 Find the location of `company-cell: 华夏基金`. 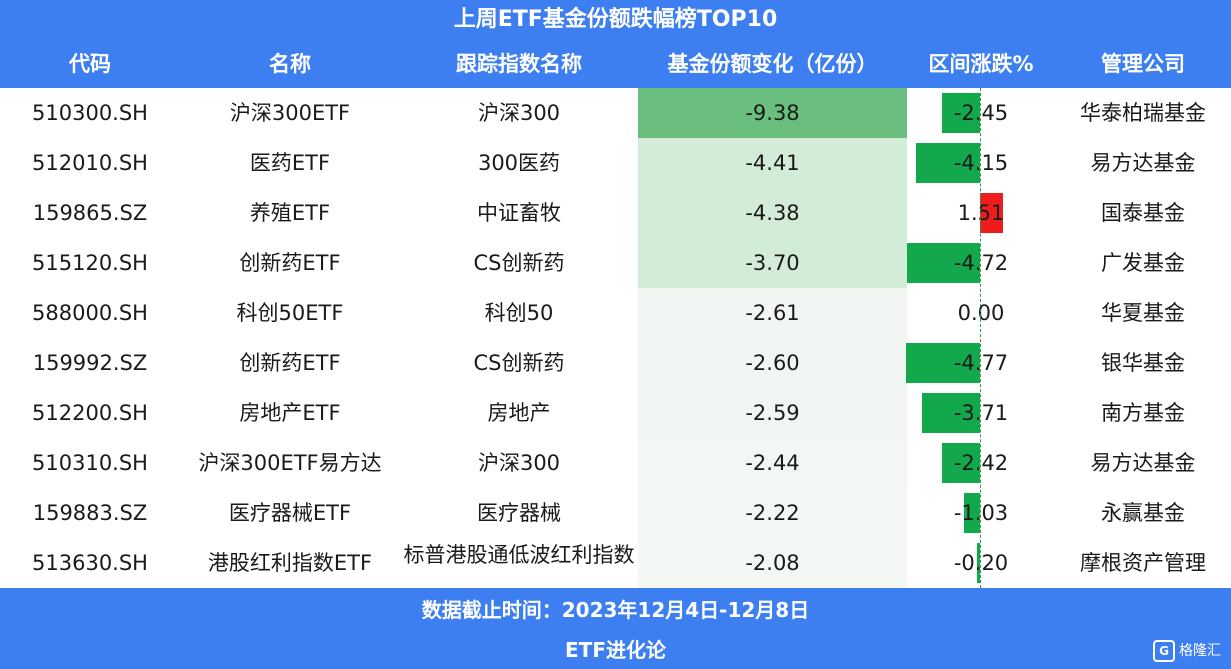

company-cell: 华夏基金 is located at coordinates (1143, 313).